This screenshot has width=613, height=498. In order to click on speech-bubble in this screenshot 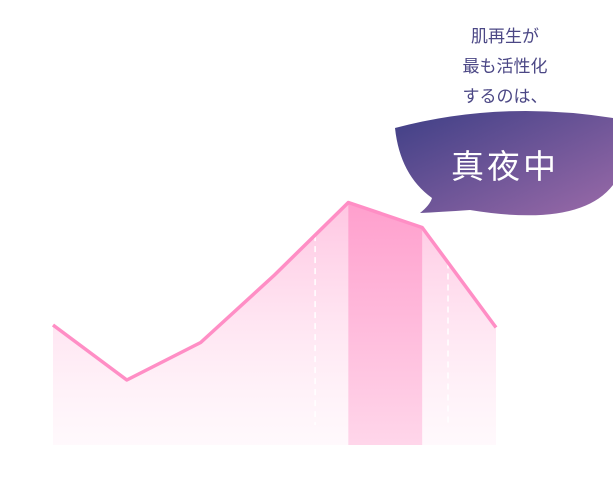, I will do `click(504, 163)`.